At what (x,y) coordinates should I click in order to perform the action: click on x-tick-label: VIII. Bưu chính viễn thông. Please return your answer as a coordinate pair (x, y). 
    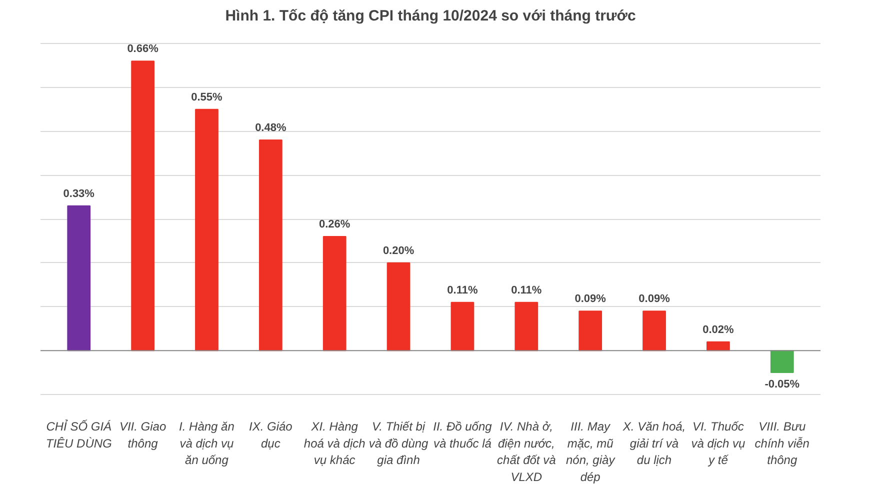
    Looking at the image, I should click on (782, 444).